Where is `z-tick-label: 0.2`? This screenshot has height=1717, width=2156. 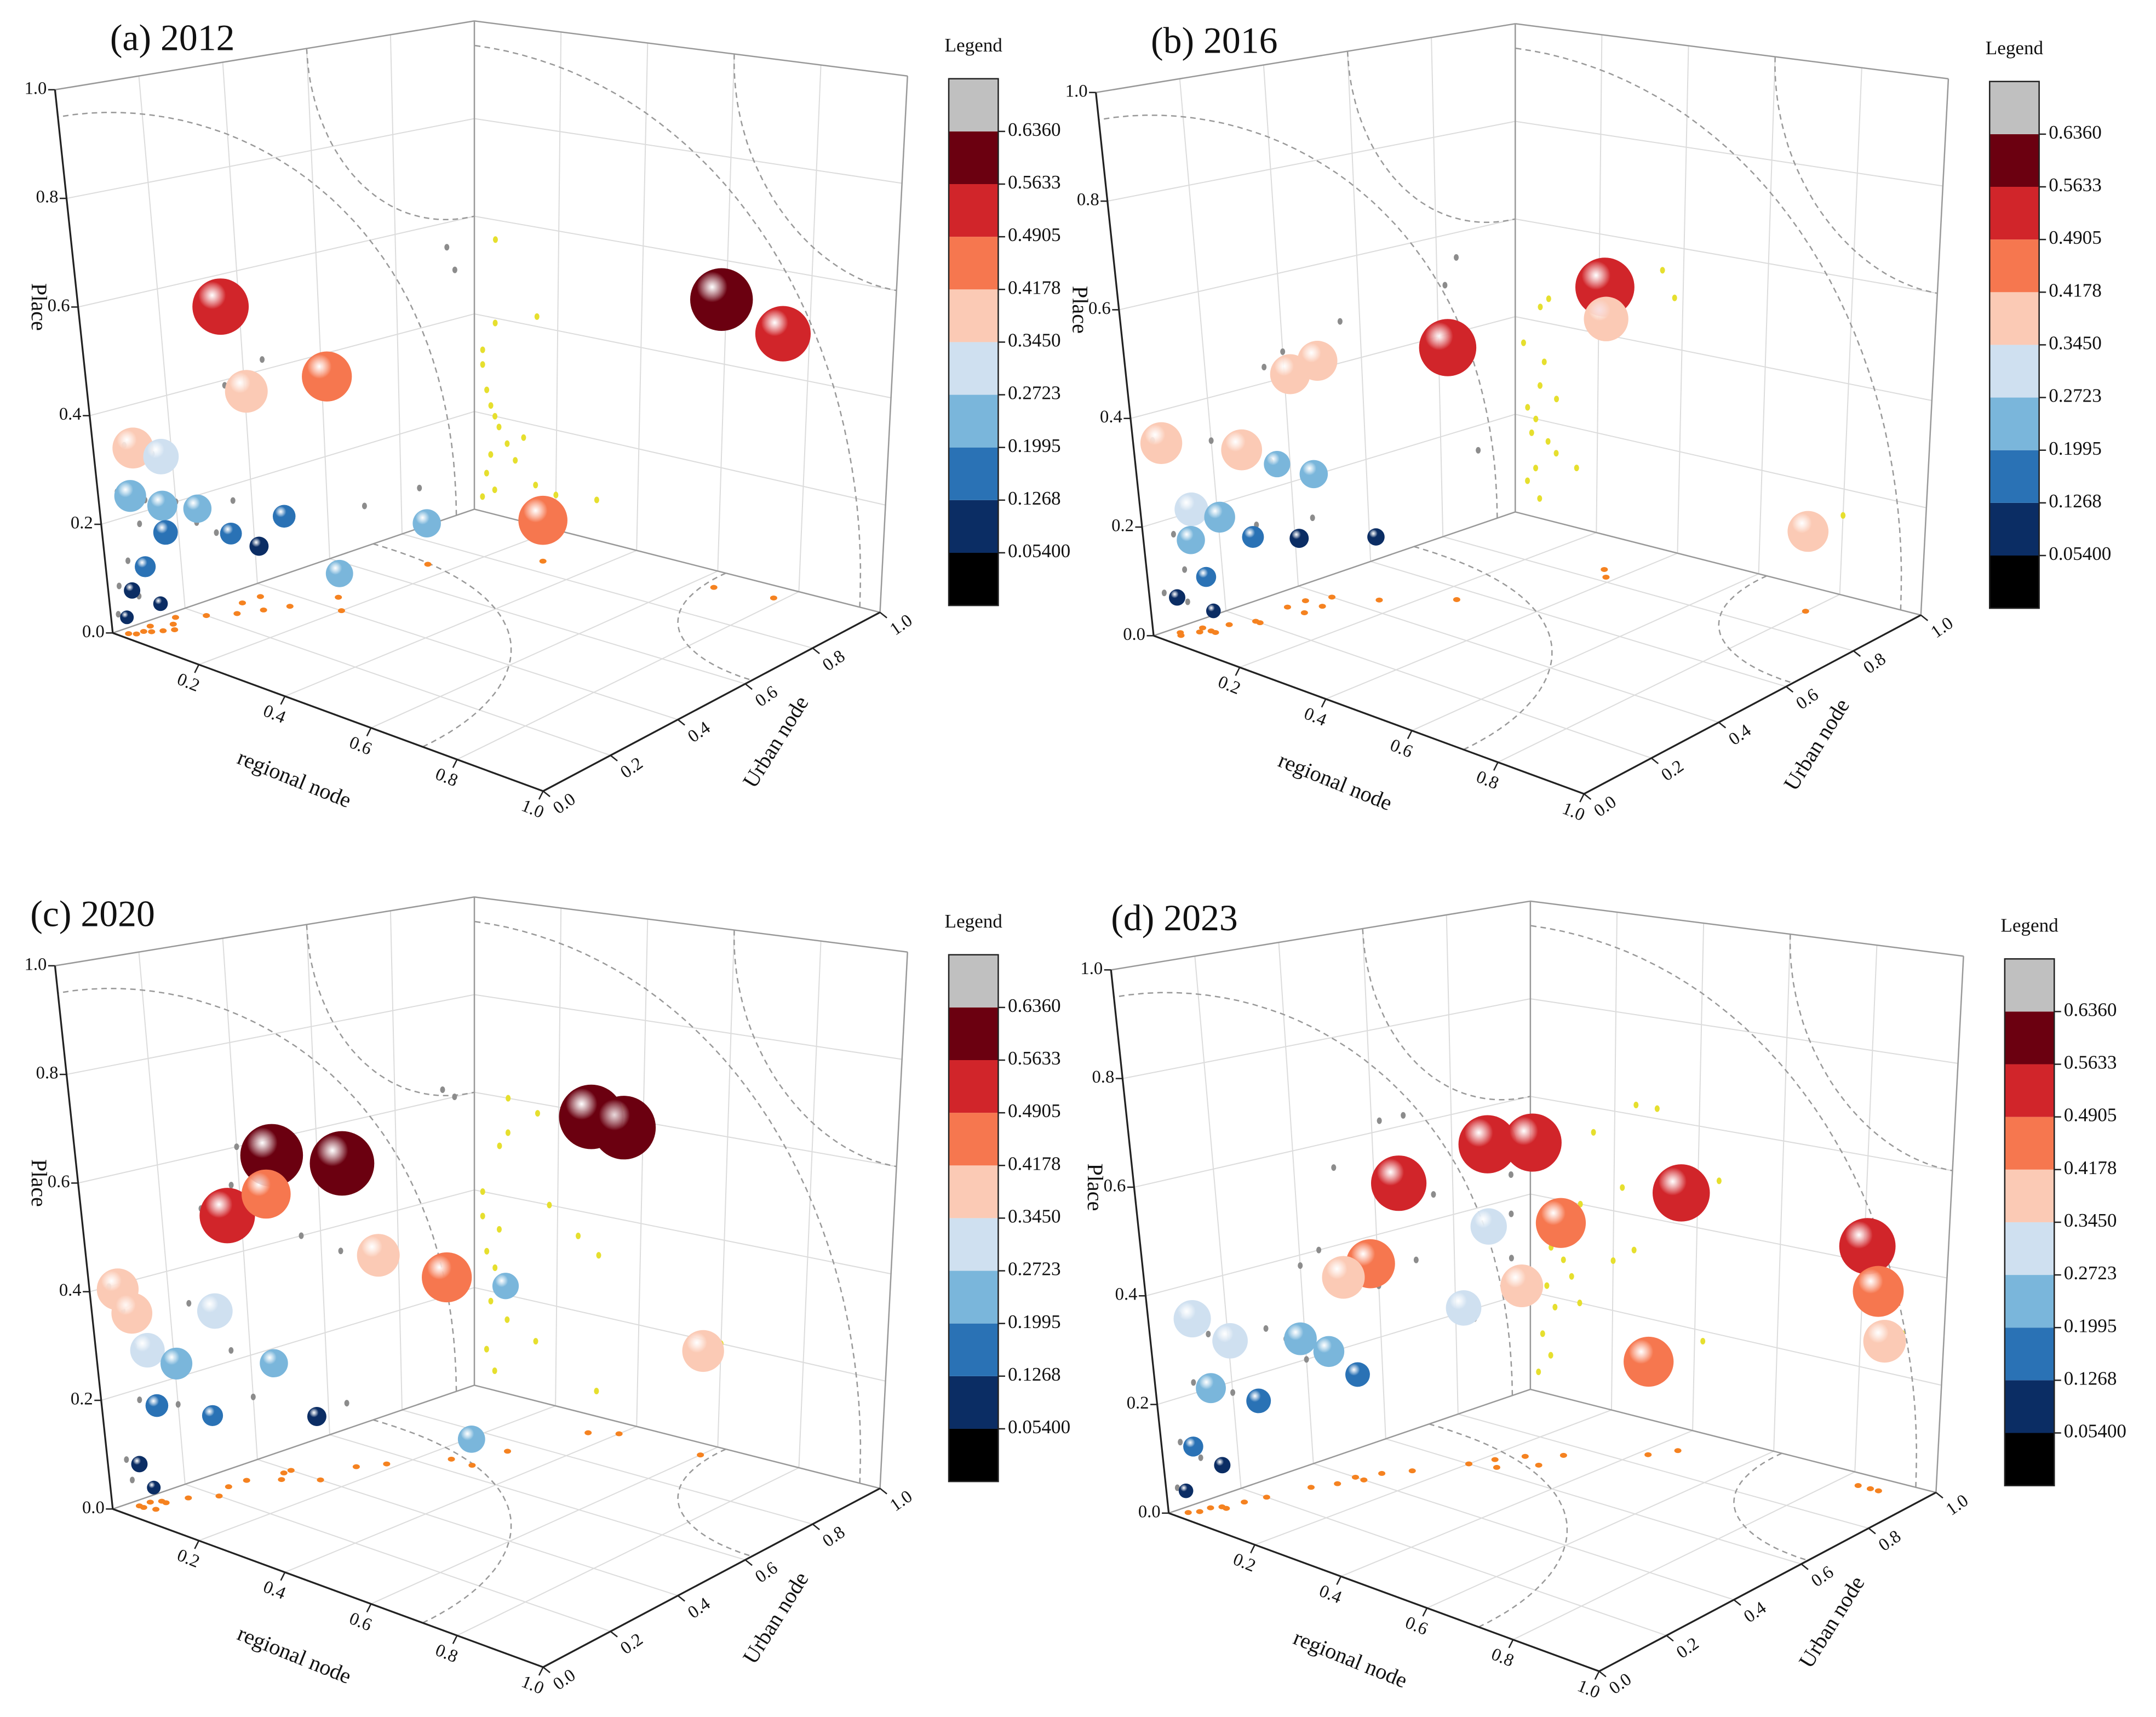
z-tick-label: 0.2 is located at coordinates (82, 1399).